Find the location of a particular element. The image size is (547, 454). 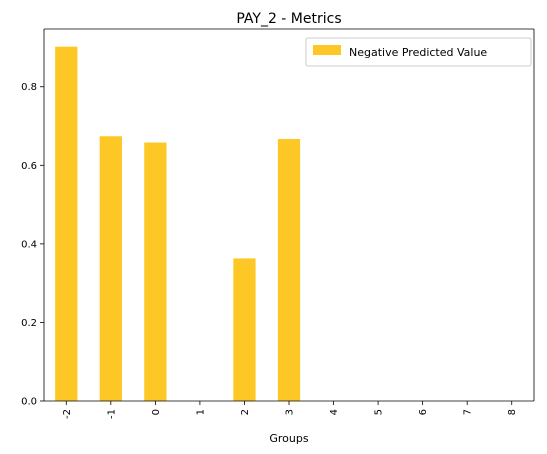

legend-swatch is located at coordinates (327, 50).